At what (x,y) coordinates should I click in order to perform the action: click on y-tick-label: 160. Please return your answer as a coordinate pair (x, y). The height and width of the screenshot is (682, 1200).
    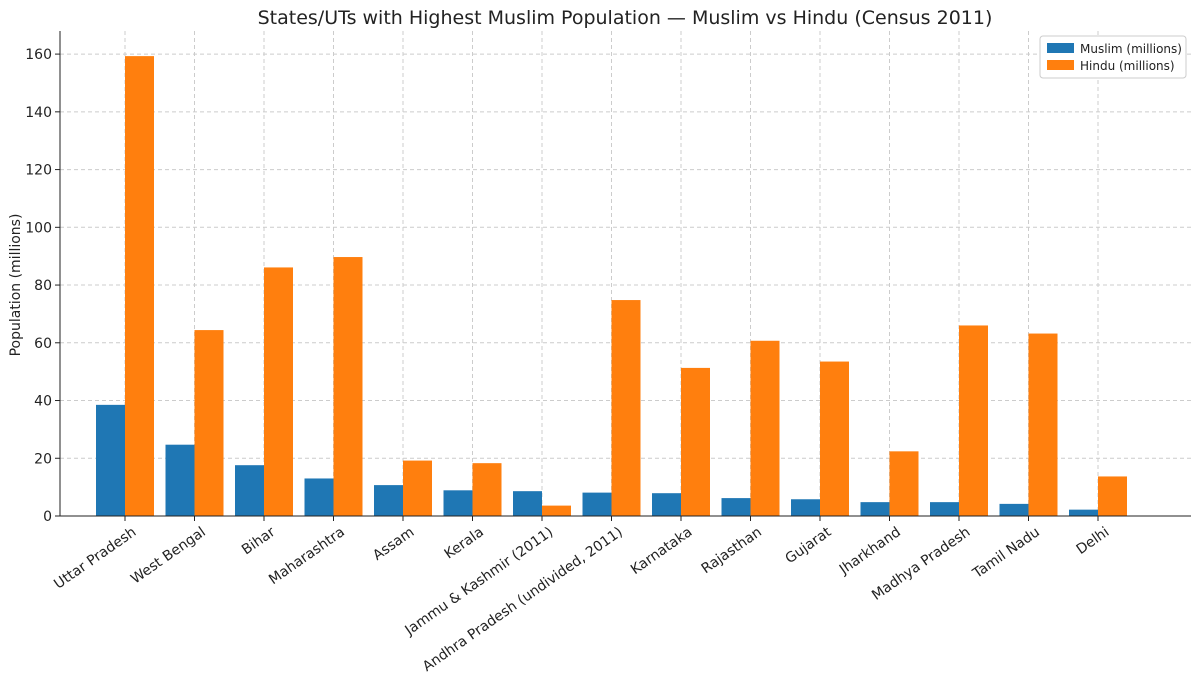
    Looking at the image, I should click on (38, 55).